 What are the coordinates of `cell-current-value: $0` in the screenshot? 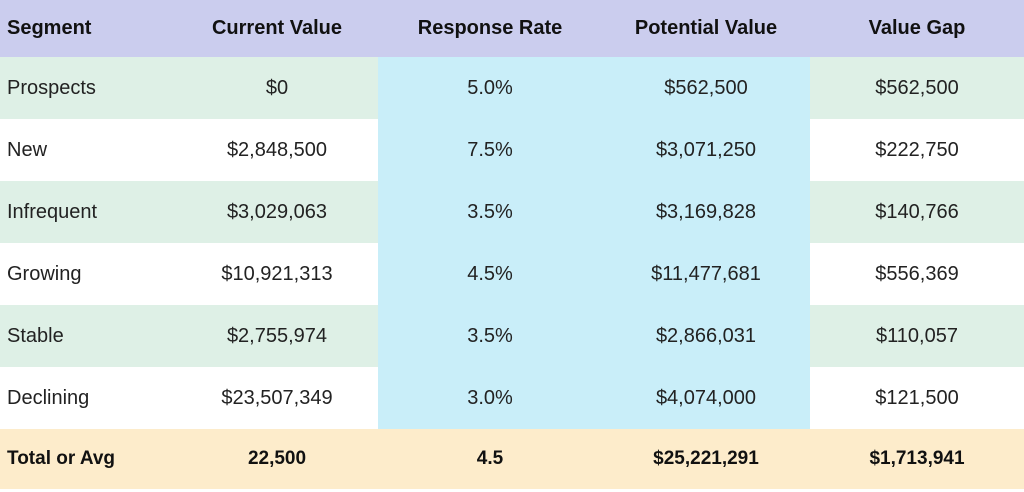 It's located at (277, 88).